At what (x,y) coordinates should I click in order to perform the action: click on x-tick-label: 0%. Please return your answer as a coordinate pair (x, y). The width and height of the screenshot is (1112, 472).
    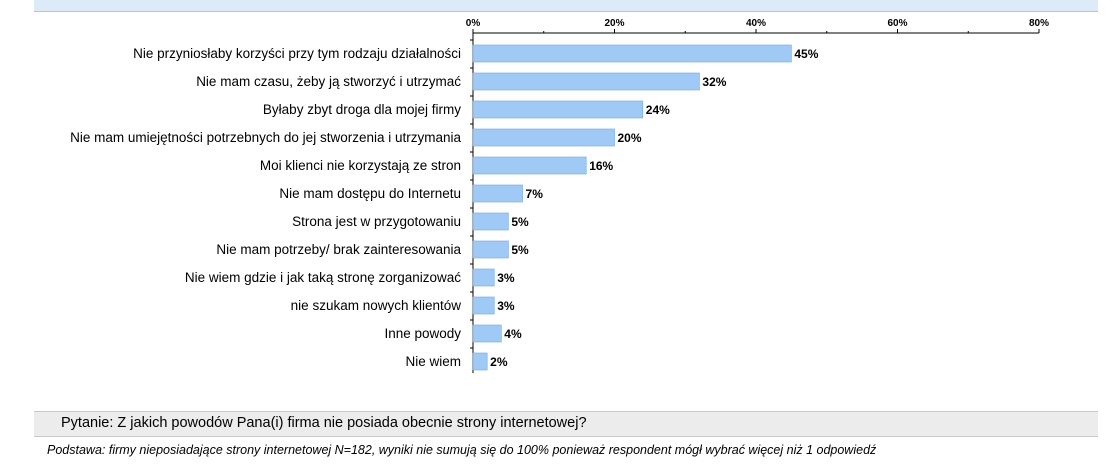
    Looking at the image, I should click on (473, 23).